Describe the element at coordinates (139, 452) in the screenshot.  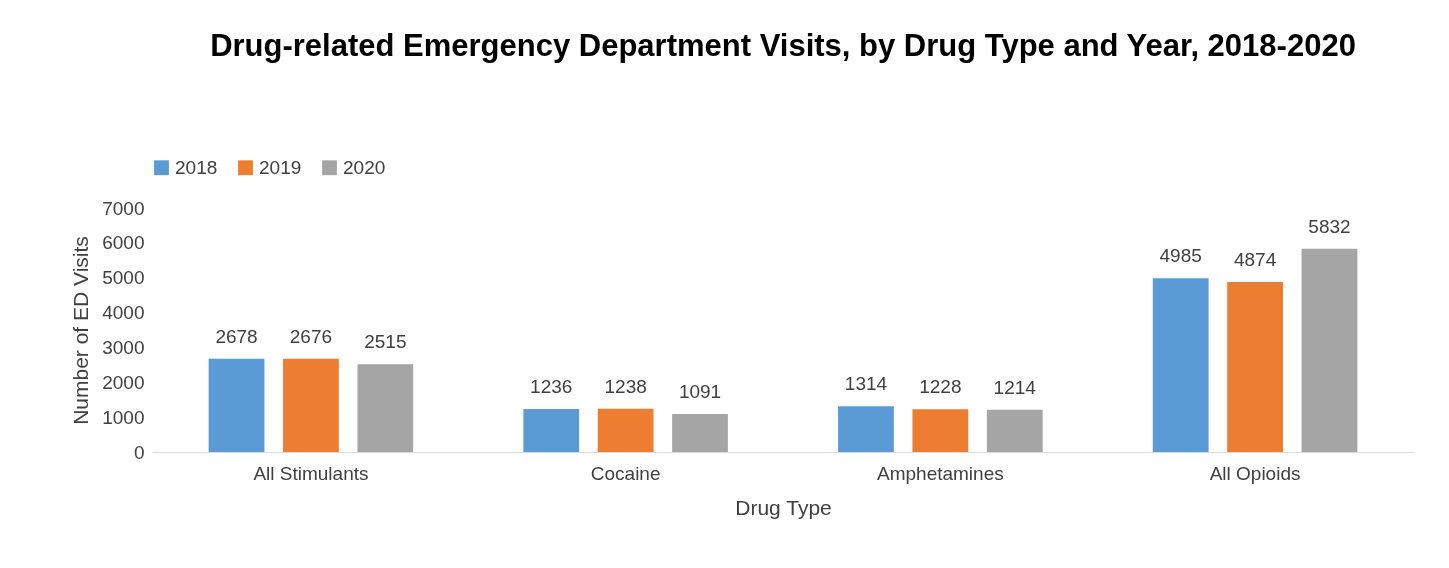
I see `y-tick-label: 0` at that location.